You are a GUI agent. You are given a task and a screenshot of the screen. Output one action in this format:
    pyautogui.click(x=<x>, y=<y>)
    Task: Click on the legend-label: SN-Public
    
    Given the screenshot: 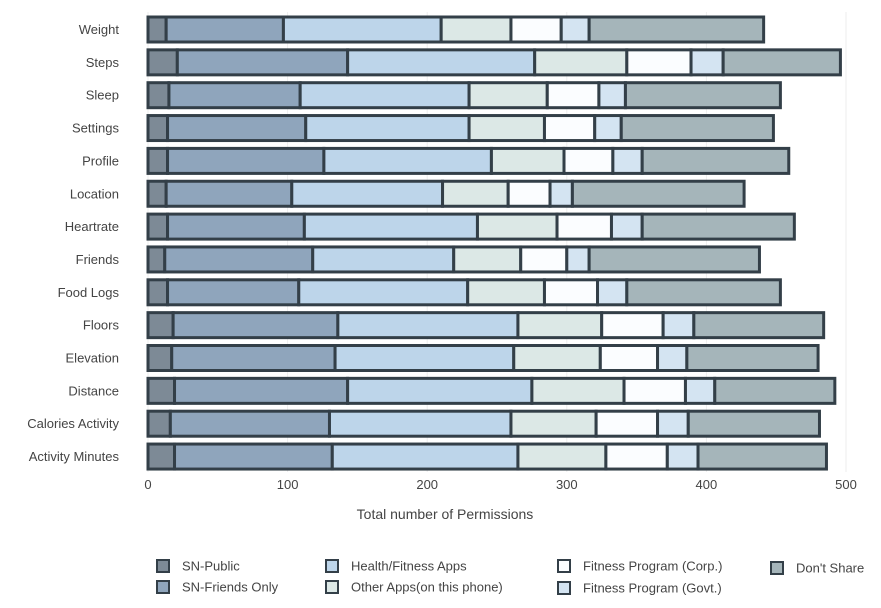 What is the action you would take?
    pyautogui.click(x=211, y=566)
    